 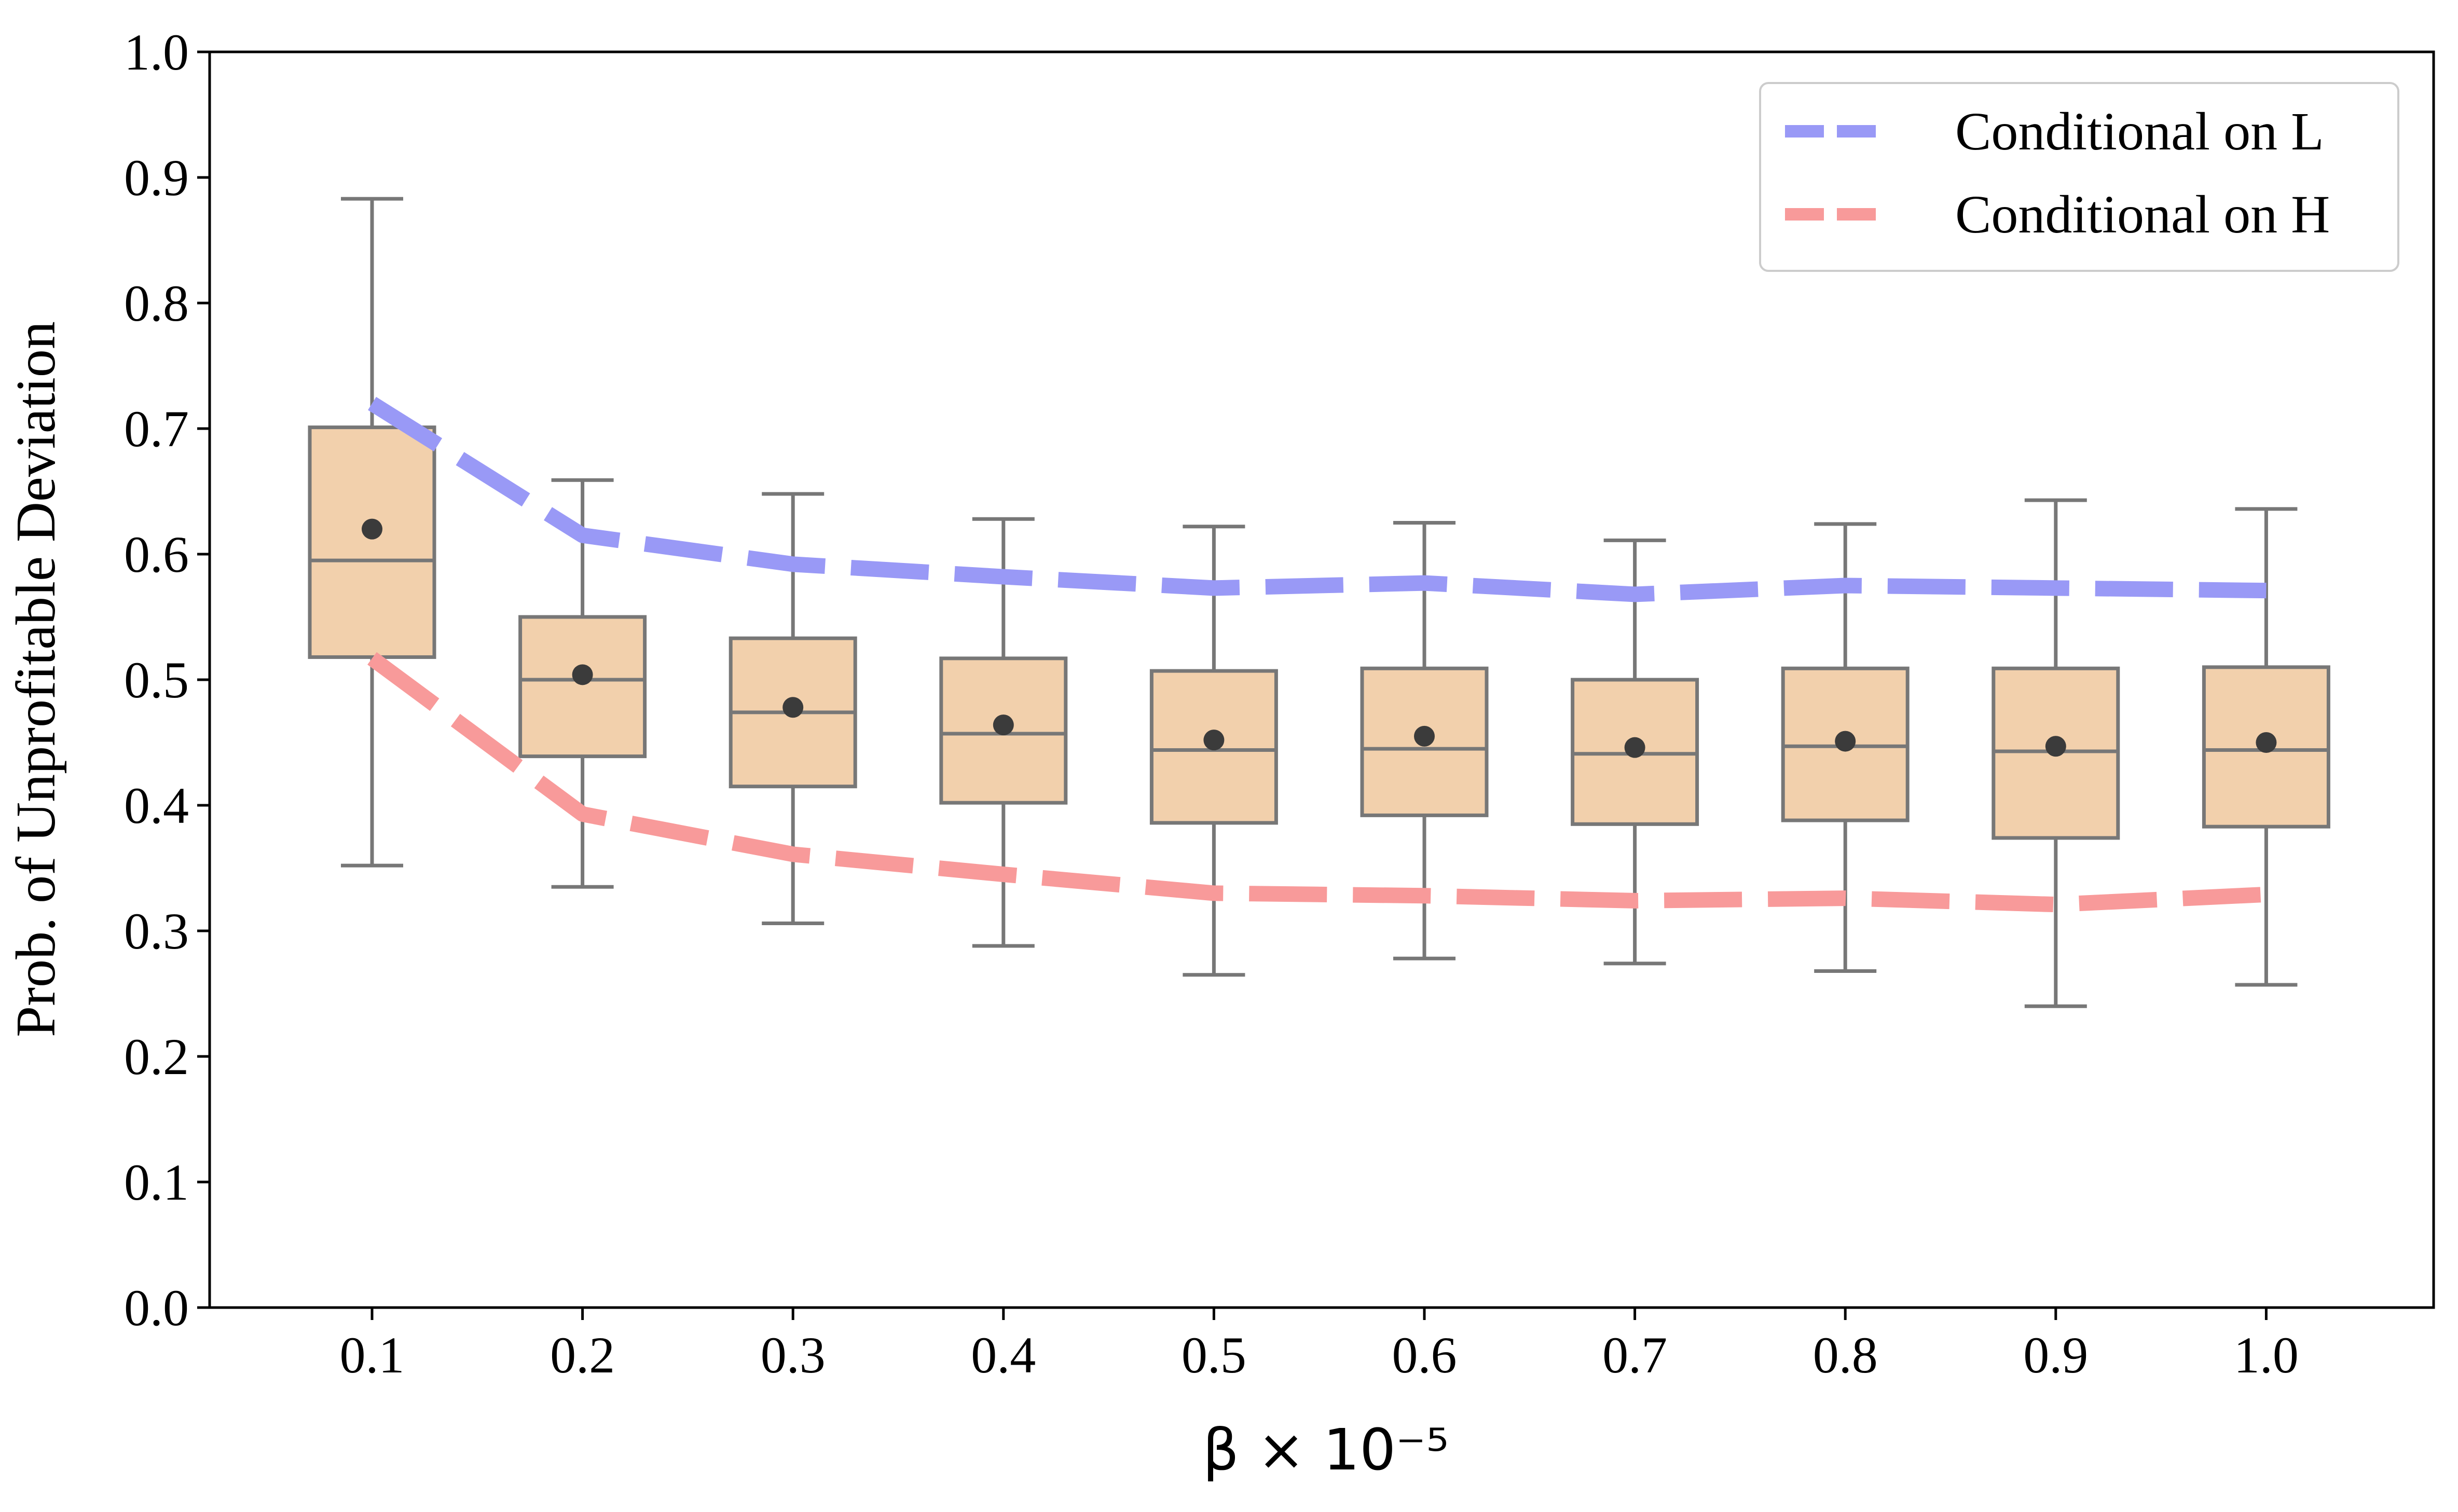 What do you see at coordinates (1003, 1355) in the screenshot?
I see `x-tick-label: 0.4` at bounding box center [1003, 1355].